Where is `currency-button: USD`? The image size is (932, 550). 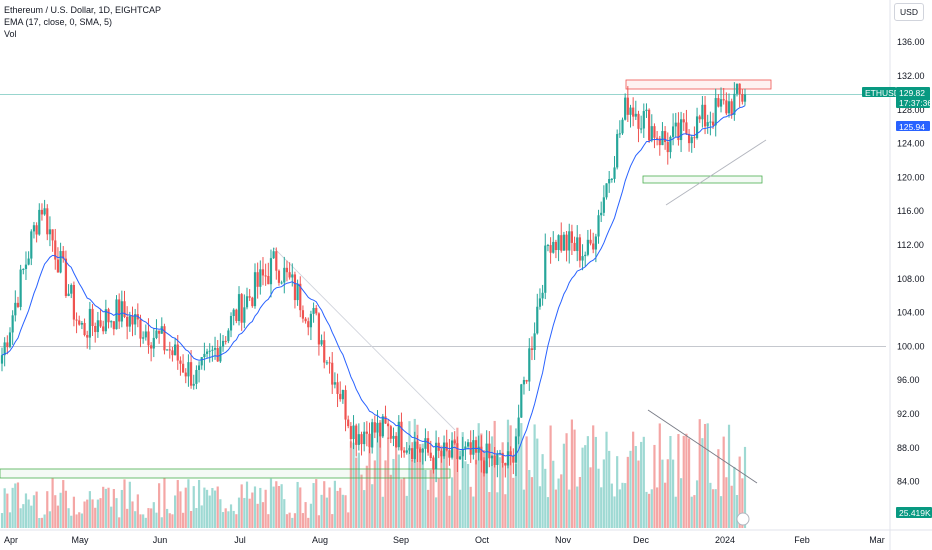 currency-button: USD is located at coordinates (909, 12).